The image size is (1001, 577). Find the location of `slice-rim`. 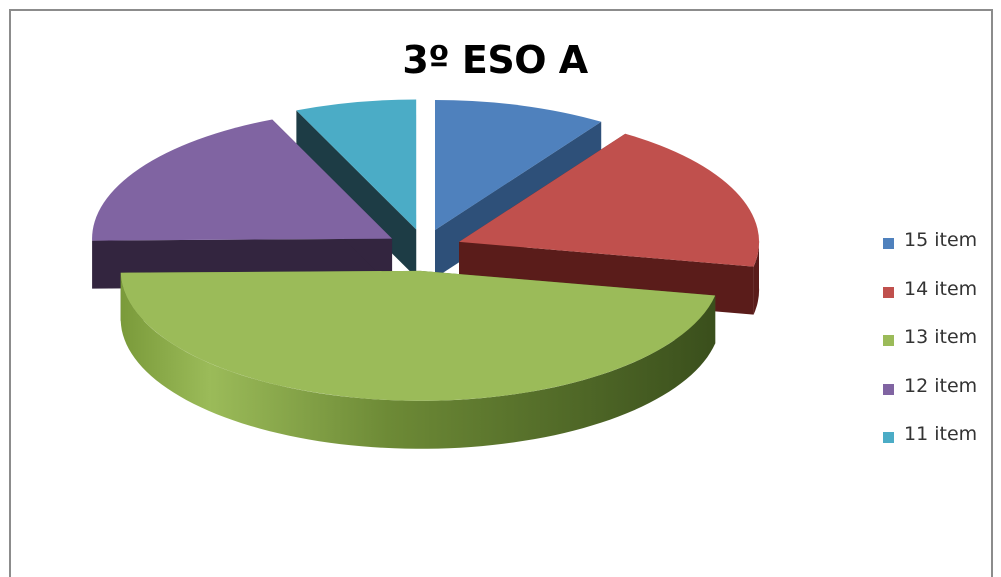

slice-rim is located at coordinates (756, 277).